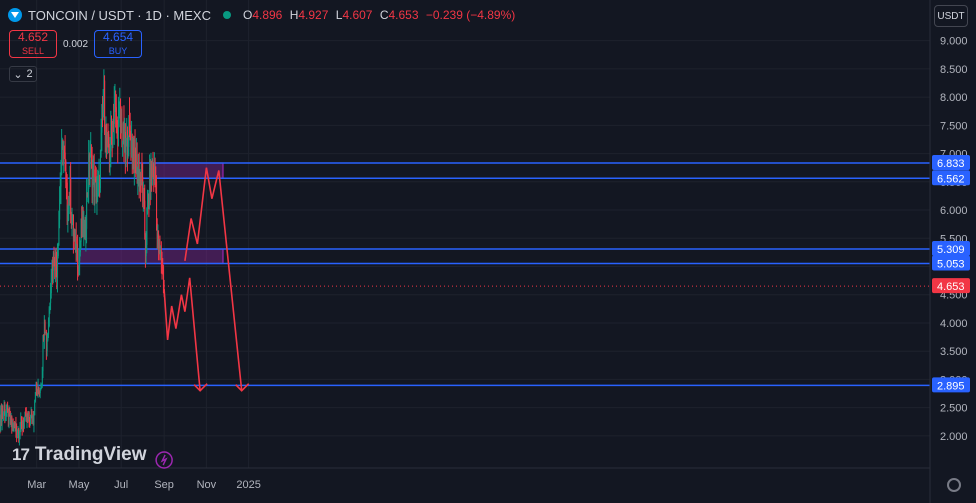 The height and width of the screenshot is (503, 976). What do you see at coordinates (200, 387) in the screenshot?
I see `arrowhead-icon` at bounding box center [200, 387].